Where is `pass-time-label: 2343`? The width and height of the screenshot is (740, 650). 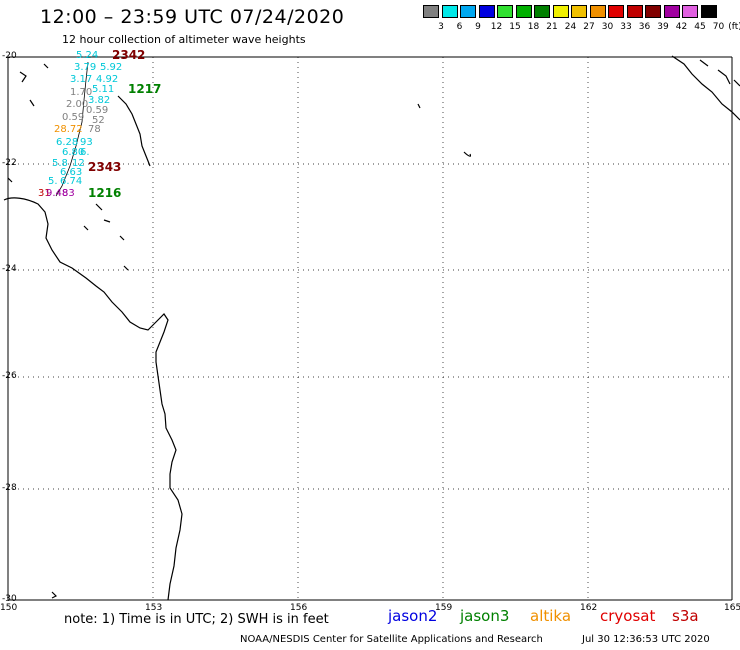 pass-time-label: 2343 is located at coordinates (105, 167).